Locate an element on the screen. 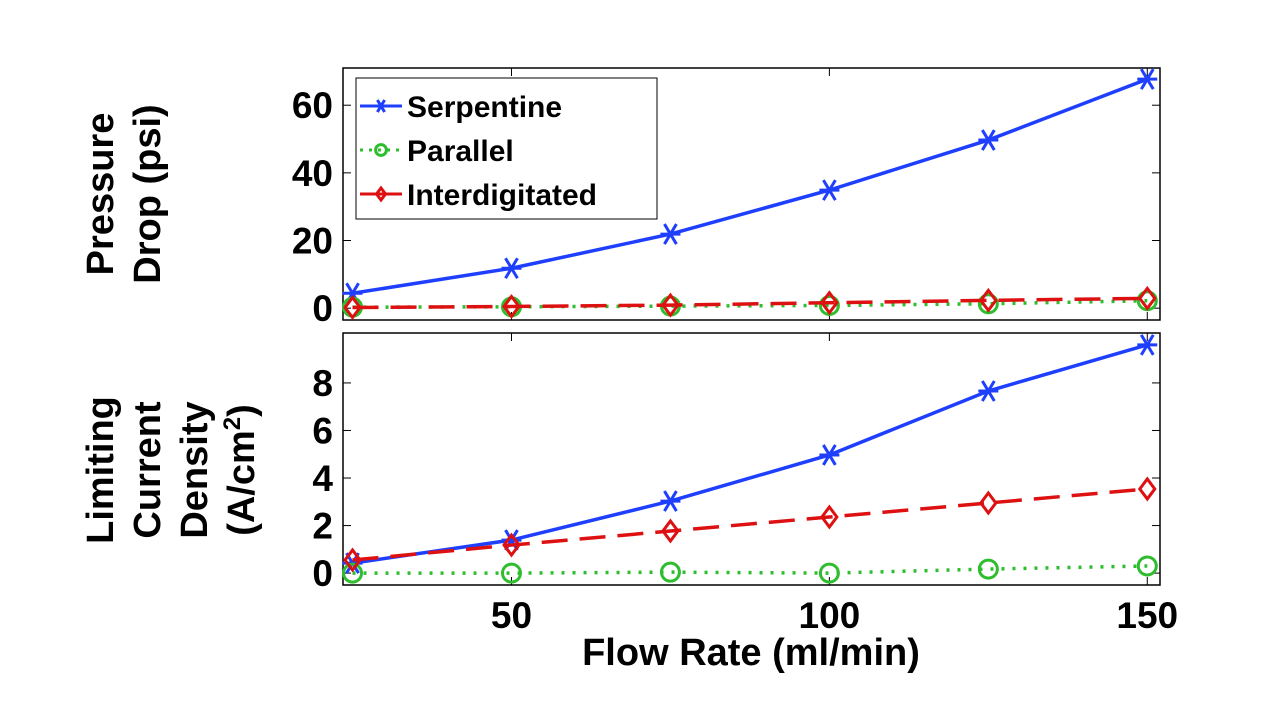 The width and height of the screenshot is (1280, 725). y-tick-label: 6 is located at coordinates (322, 430).